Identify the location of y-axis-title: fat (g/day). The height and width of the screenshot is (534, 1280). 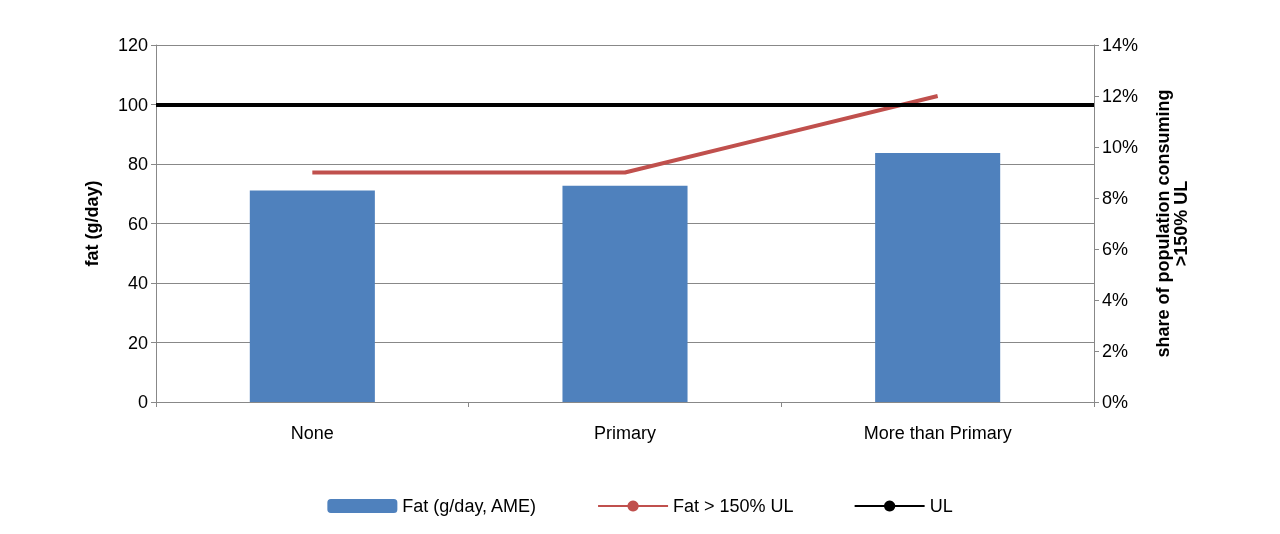
(92, 223).